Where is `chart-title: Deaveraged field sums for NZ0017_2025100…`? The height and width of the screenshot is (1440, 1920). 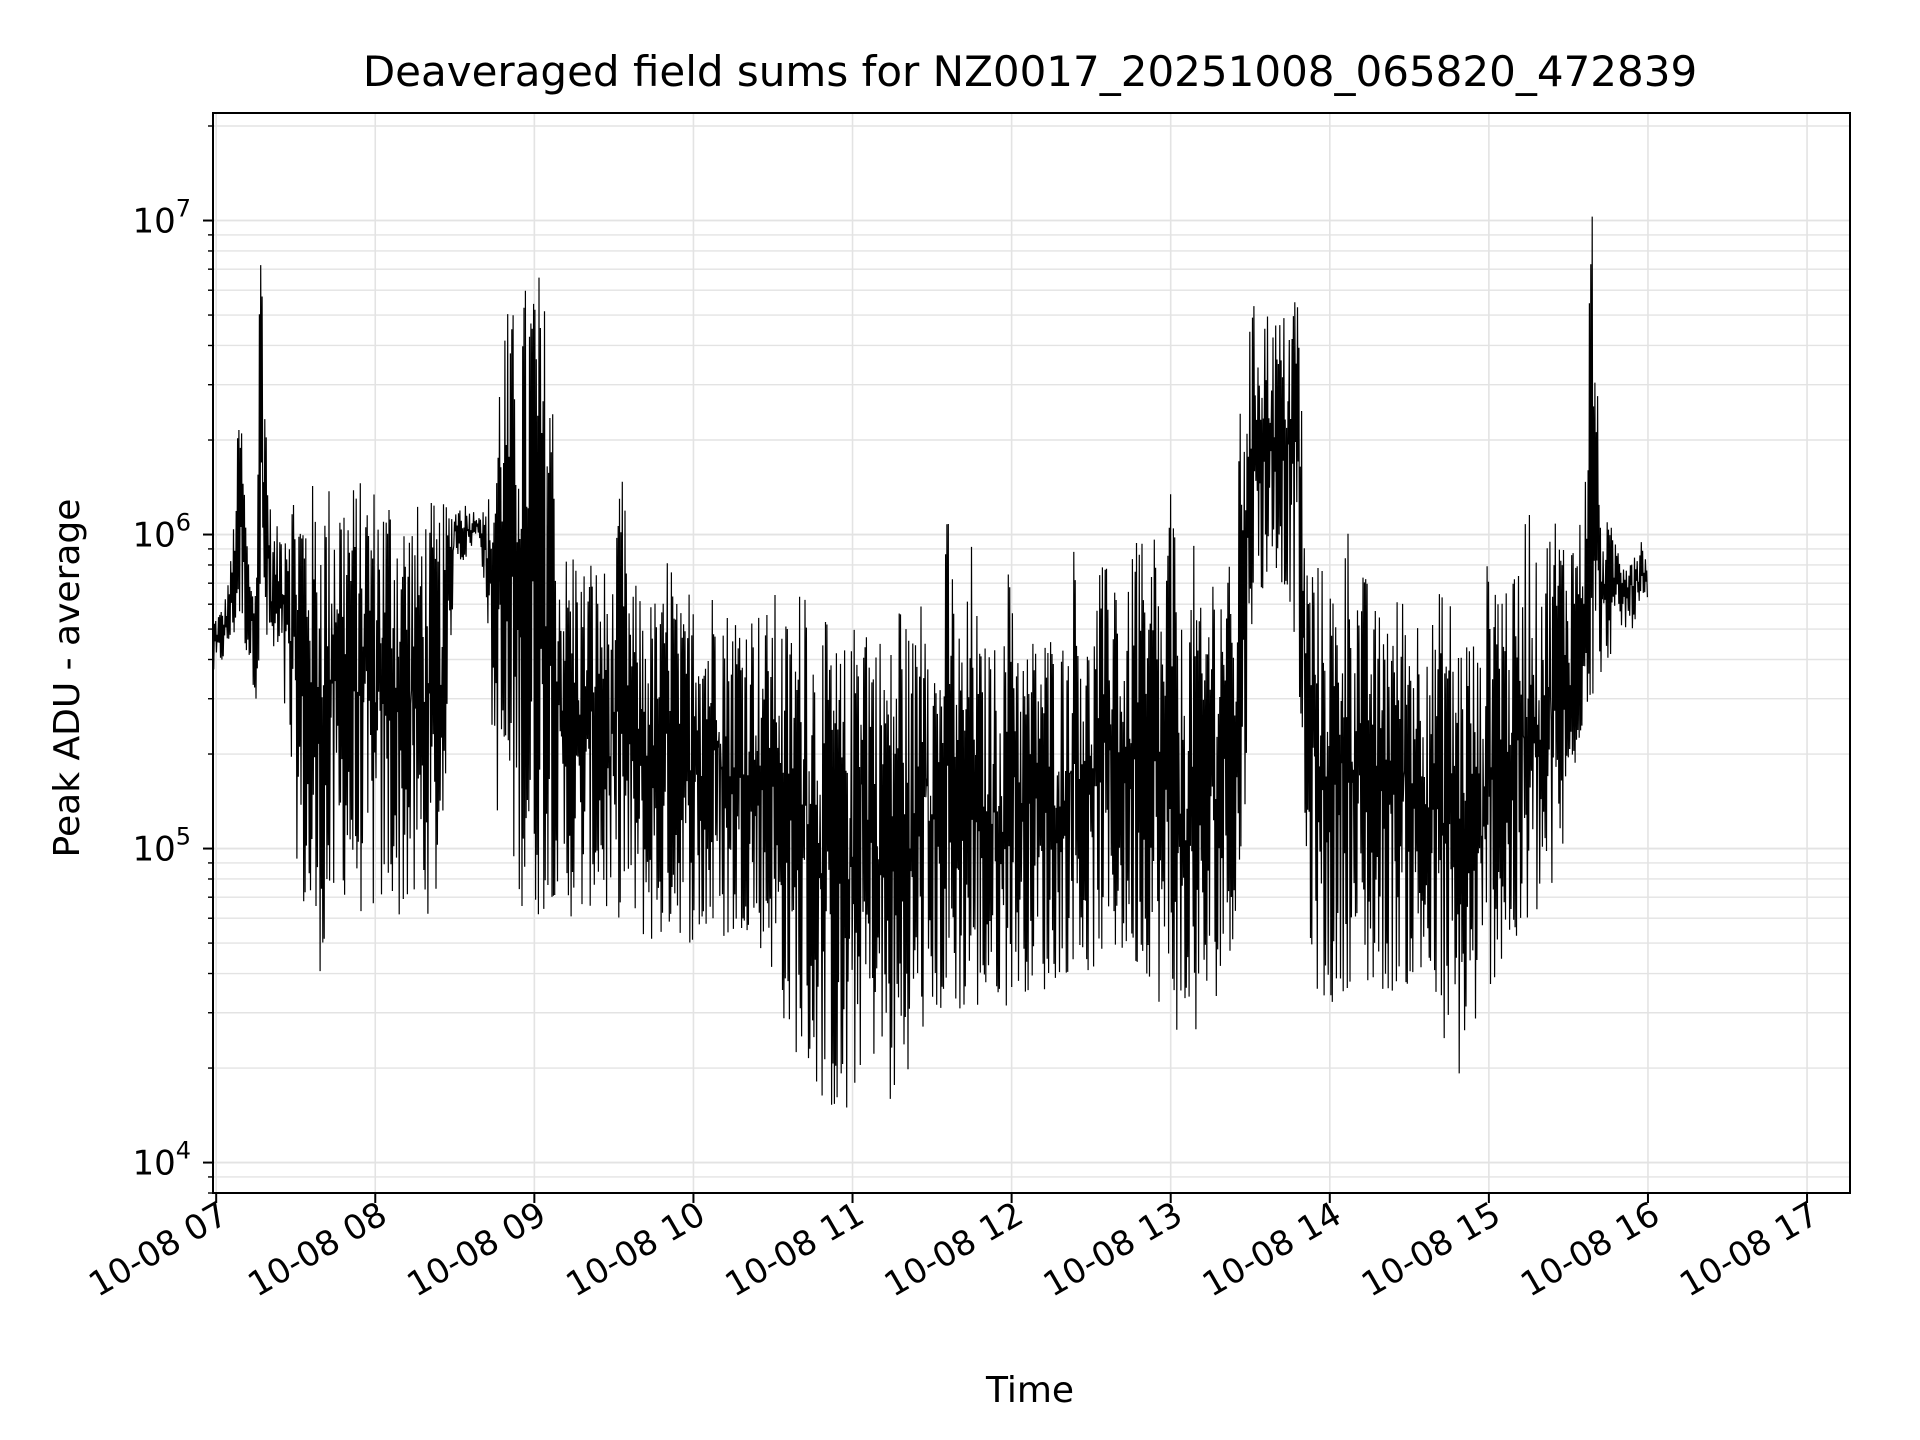 chart-title: Deaveraged field sums for NZ0017_2025100… is located at coordinates (1030, 71).